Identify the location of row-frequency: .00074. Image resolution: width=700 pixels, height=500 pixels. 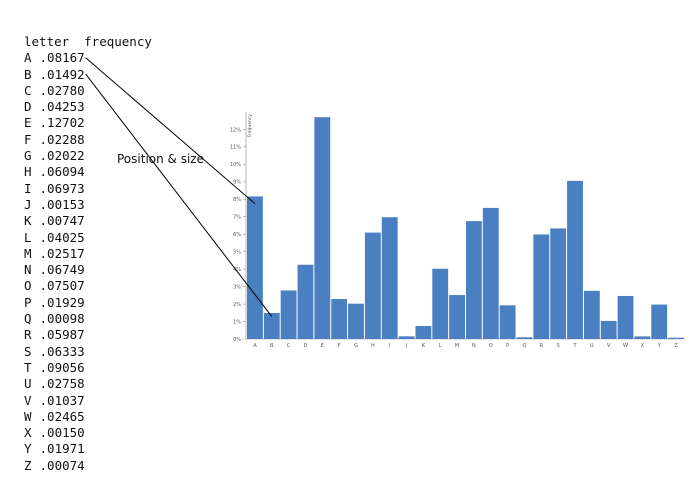
(62, 465).